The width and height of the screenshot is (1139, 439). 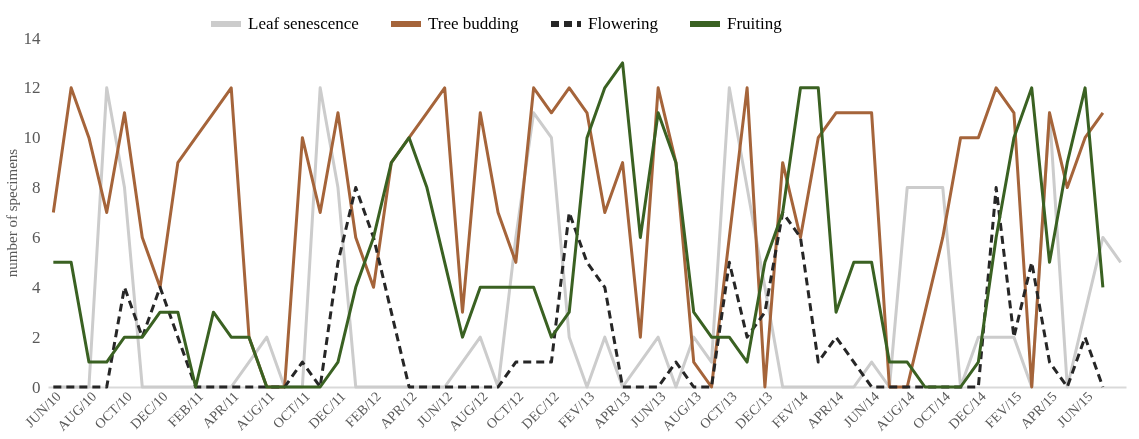 I want to click on y-tick-label: 2, so click(x=36, y=337).